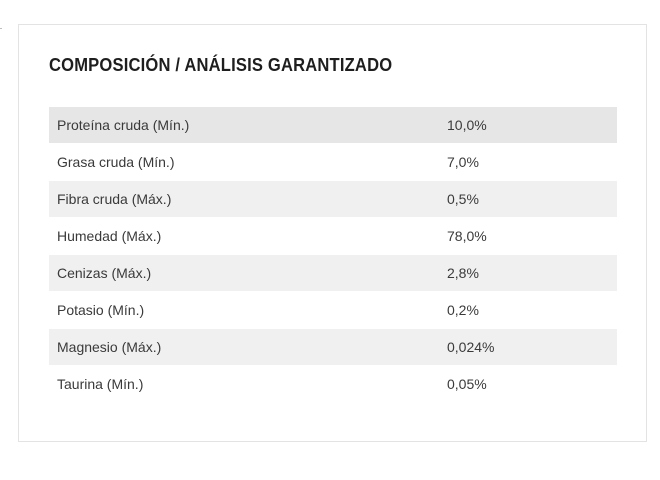  I want to click on table-row: Fibra cruda (Máx.) 0,5%, so click(333, 199).